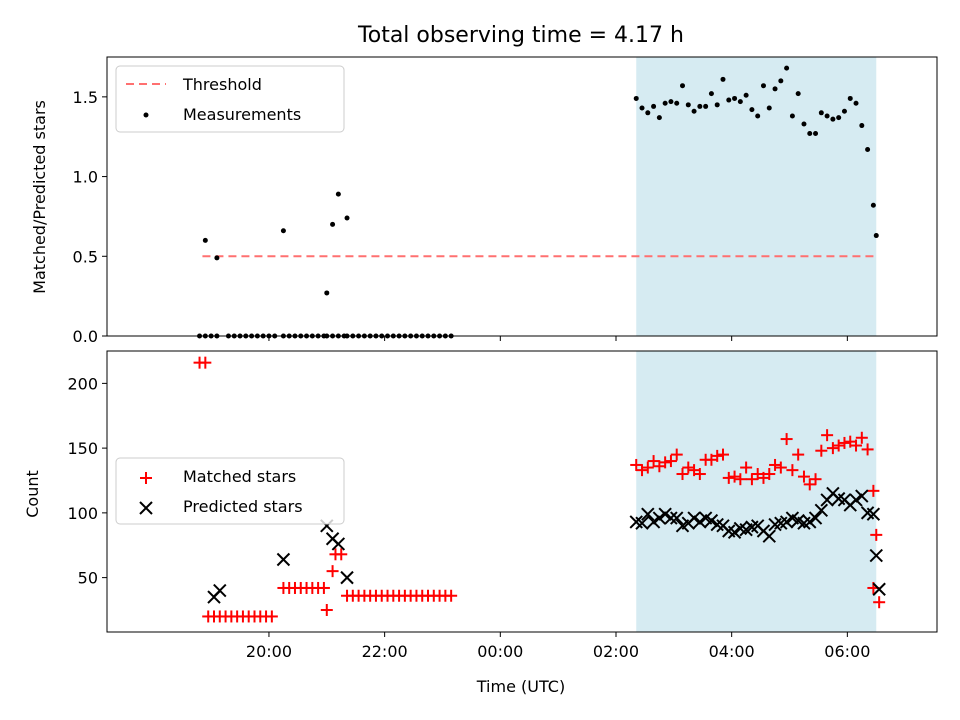  What do you see at coordinates (87, 481) in the screenshot?
I see `bottom-yticks: 50 100 150 200` at bounding box center [87, 481].